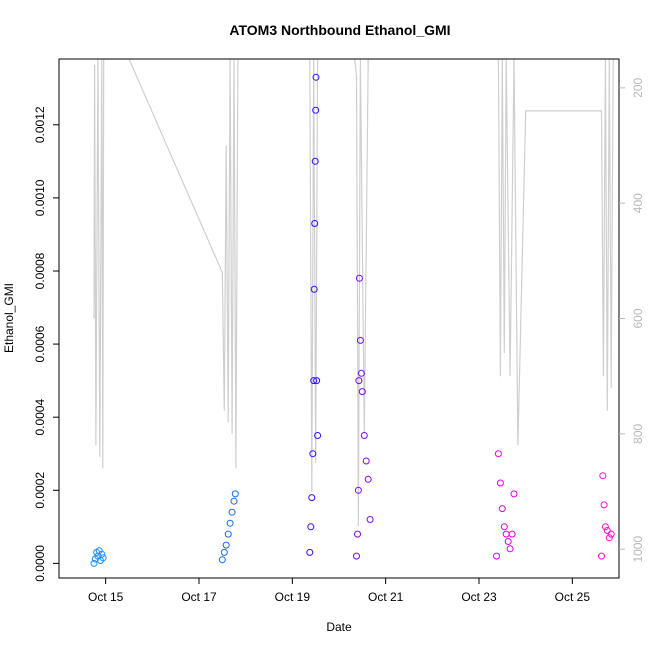 This screenshot has height=650, width=650. Describe the element at coordinates (638, 433) in the screenshot. I see `y2-tick-label-3: 800` at that location.